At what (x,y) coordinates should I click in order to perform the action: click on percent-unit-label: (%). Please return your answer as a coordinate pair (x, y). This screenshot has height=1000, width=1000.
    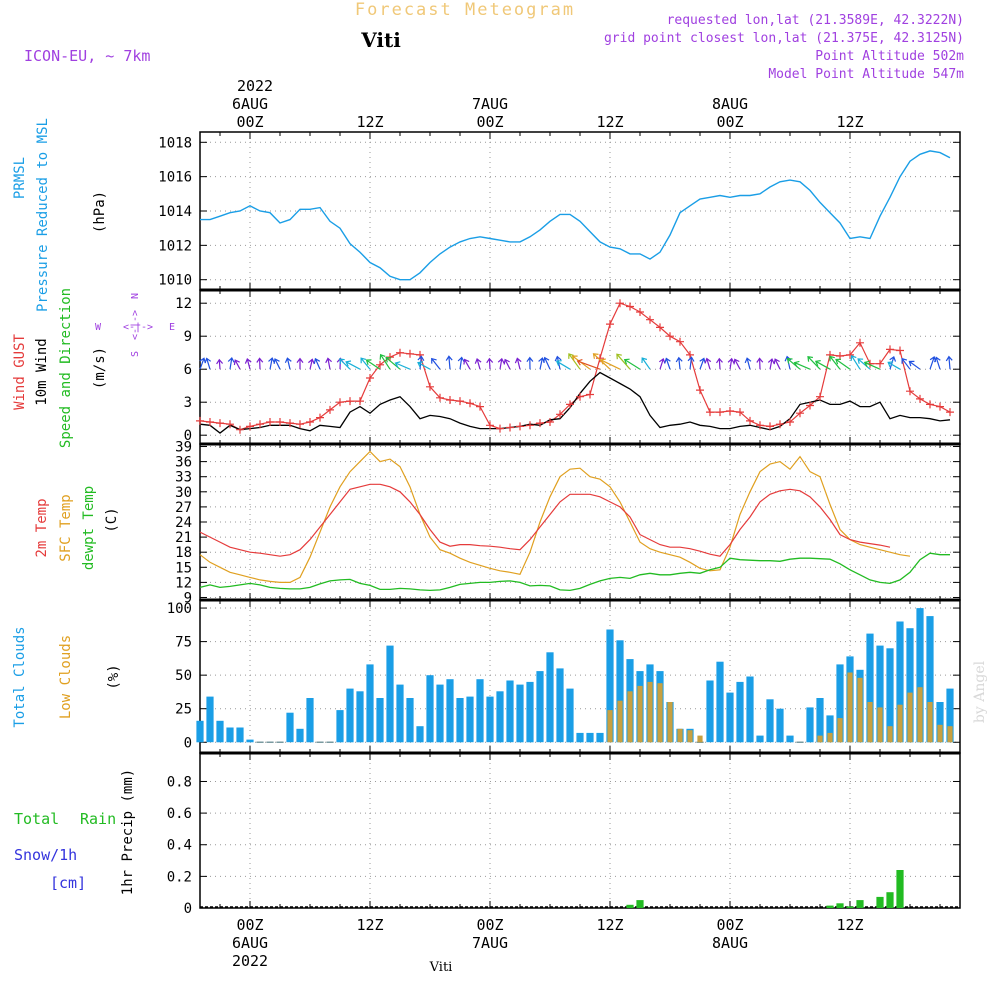
    Looking at the image, I should click on (114, 676).